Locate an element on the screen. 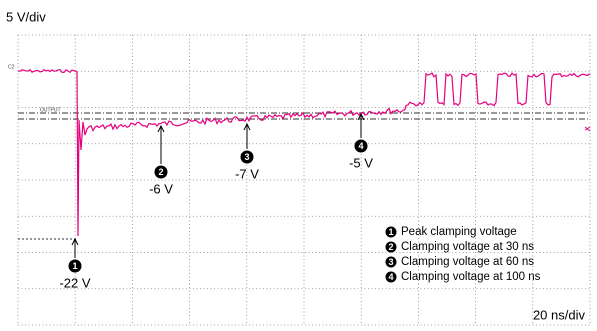 The width and height of the screenshot is (597, 331). channel-label: C2 is located at coordinates (11, 67).